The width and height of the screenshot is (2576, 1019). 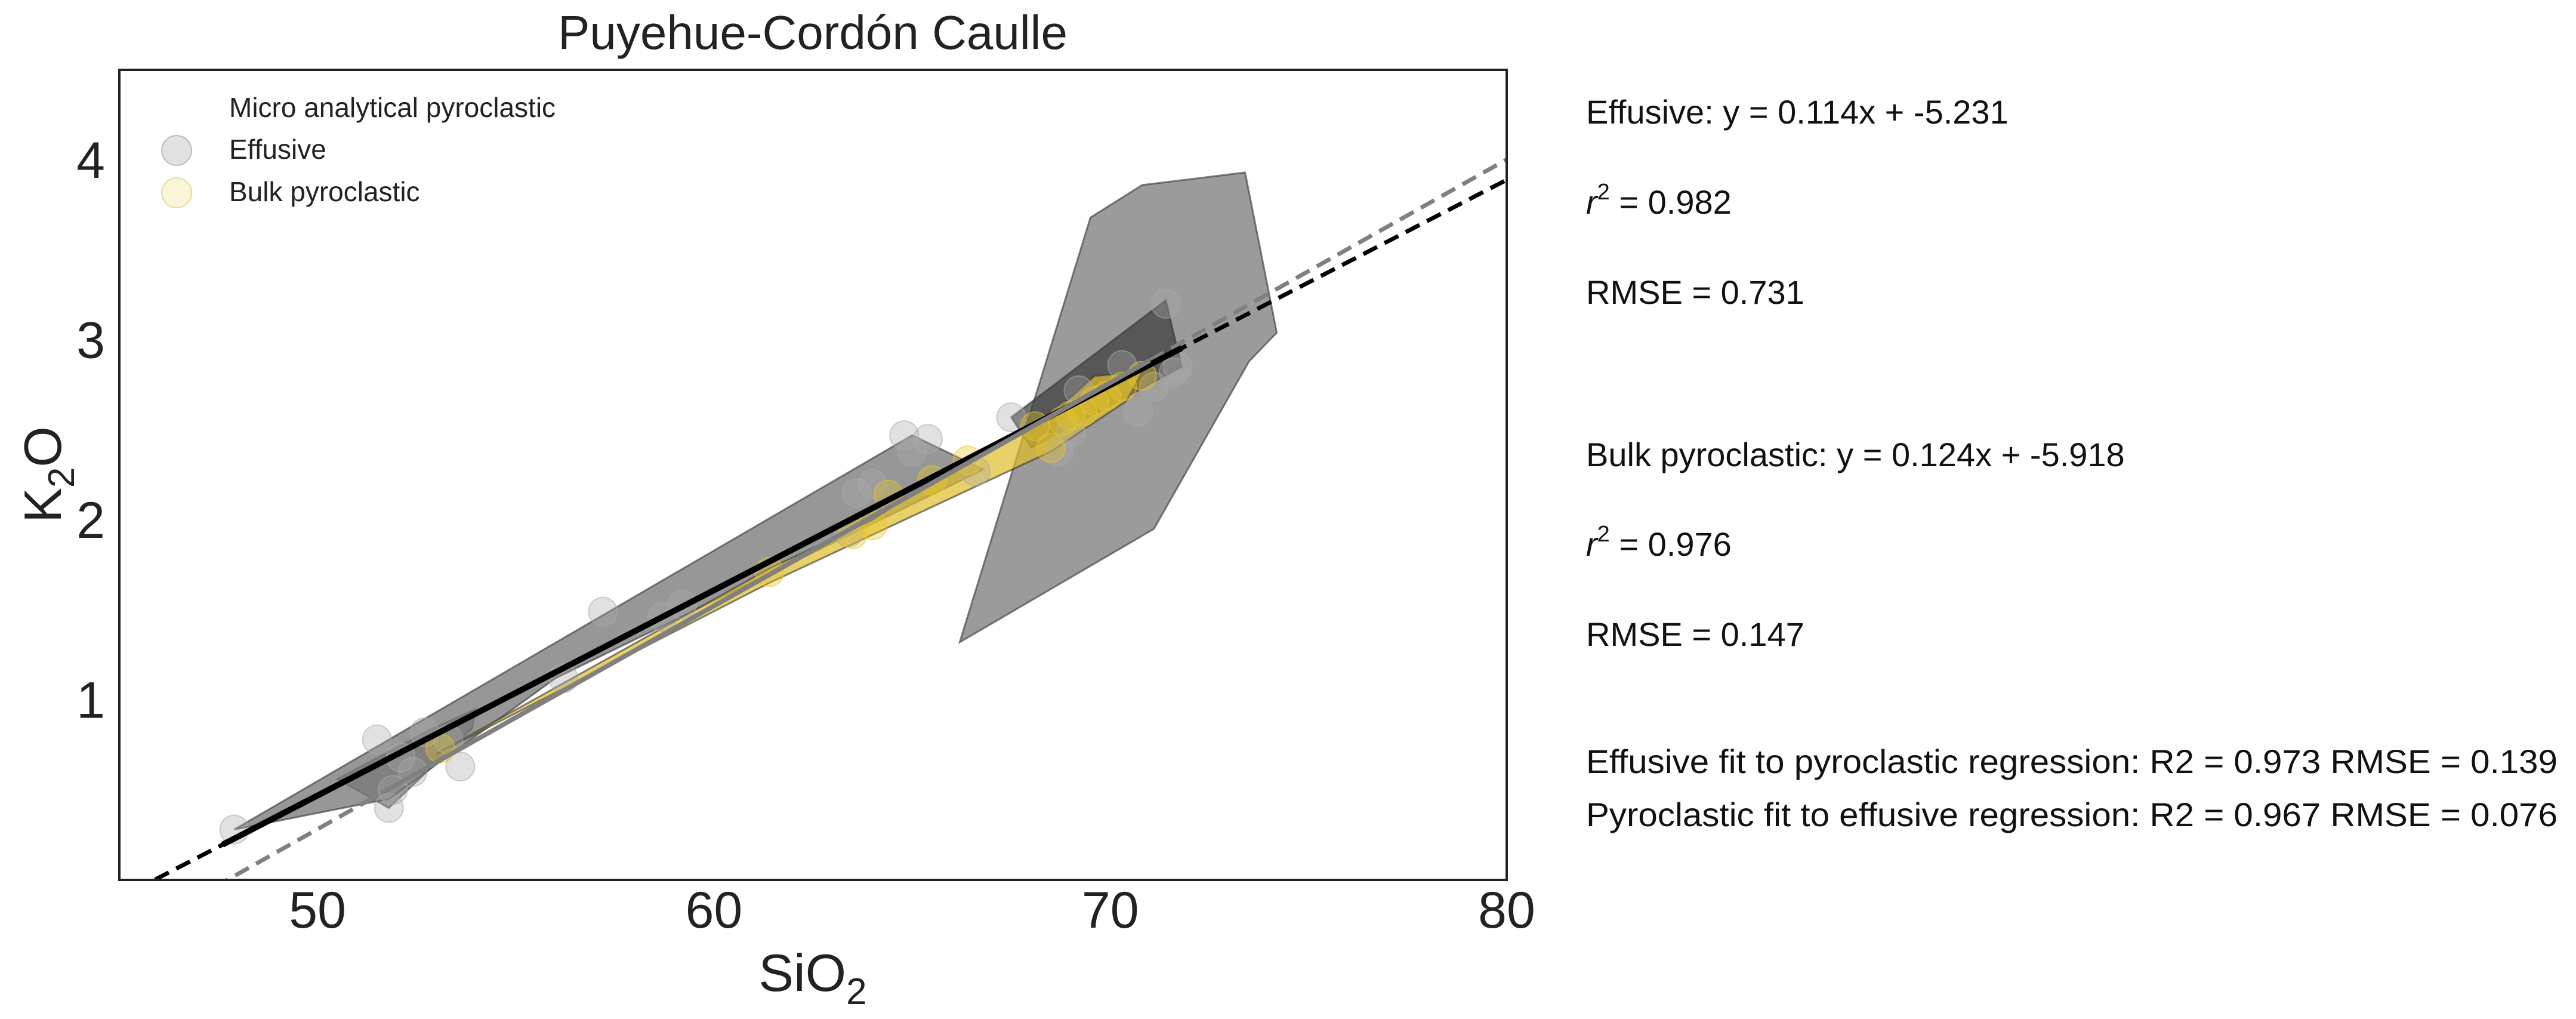 What do you see at coordinates (176, 150) in the screenshot?
I see `legend-marker-effusive` at bounding box center [176, 150].